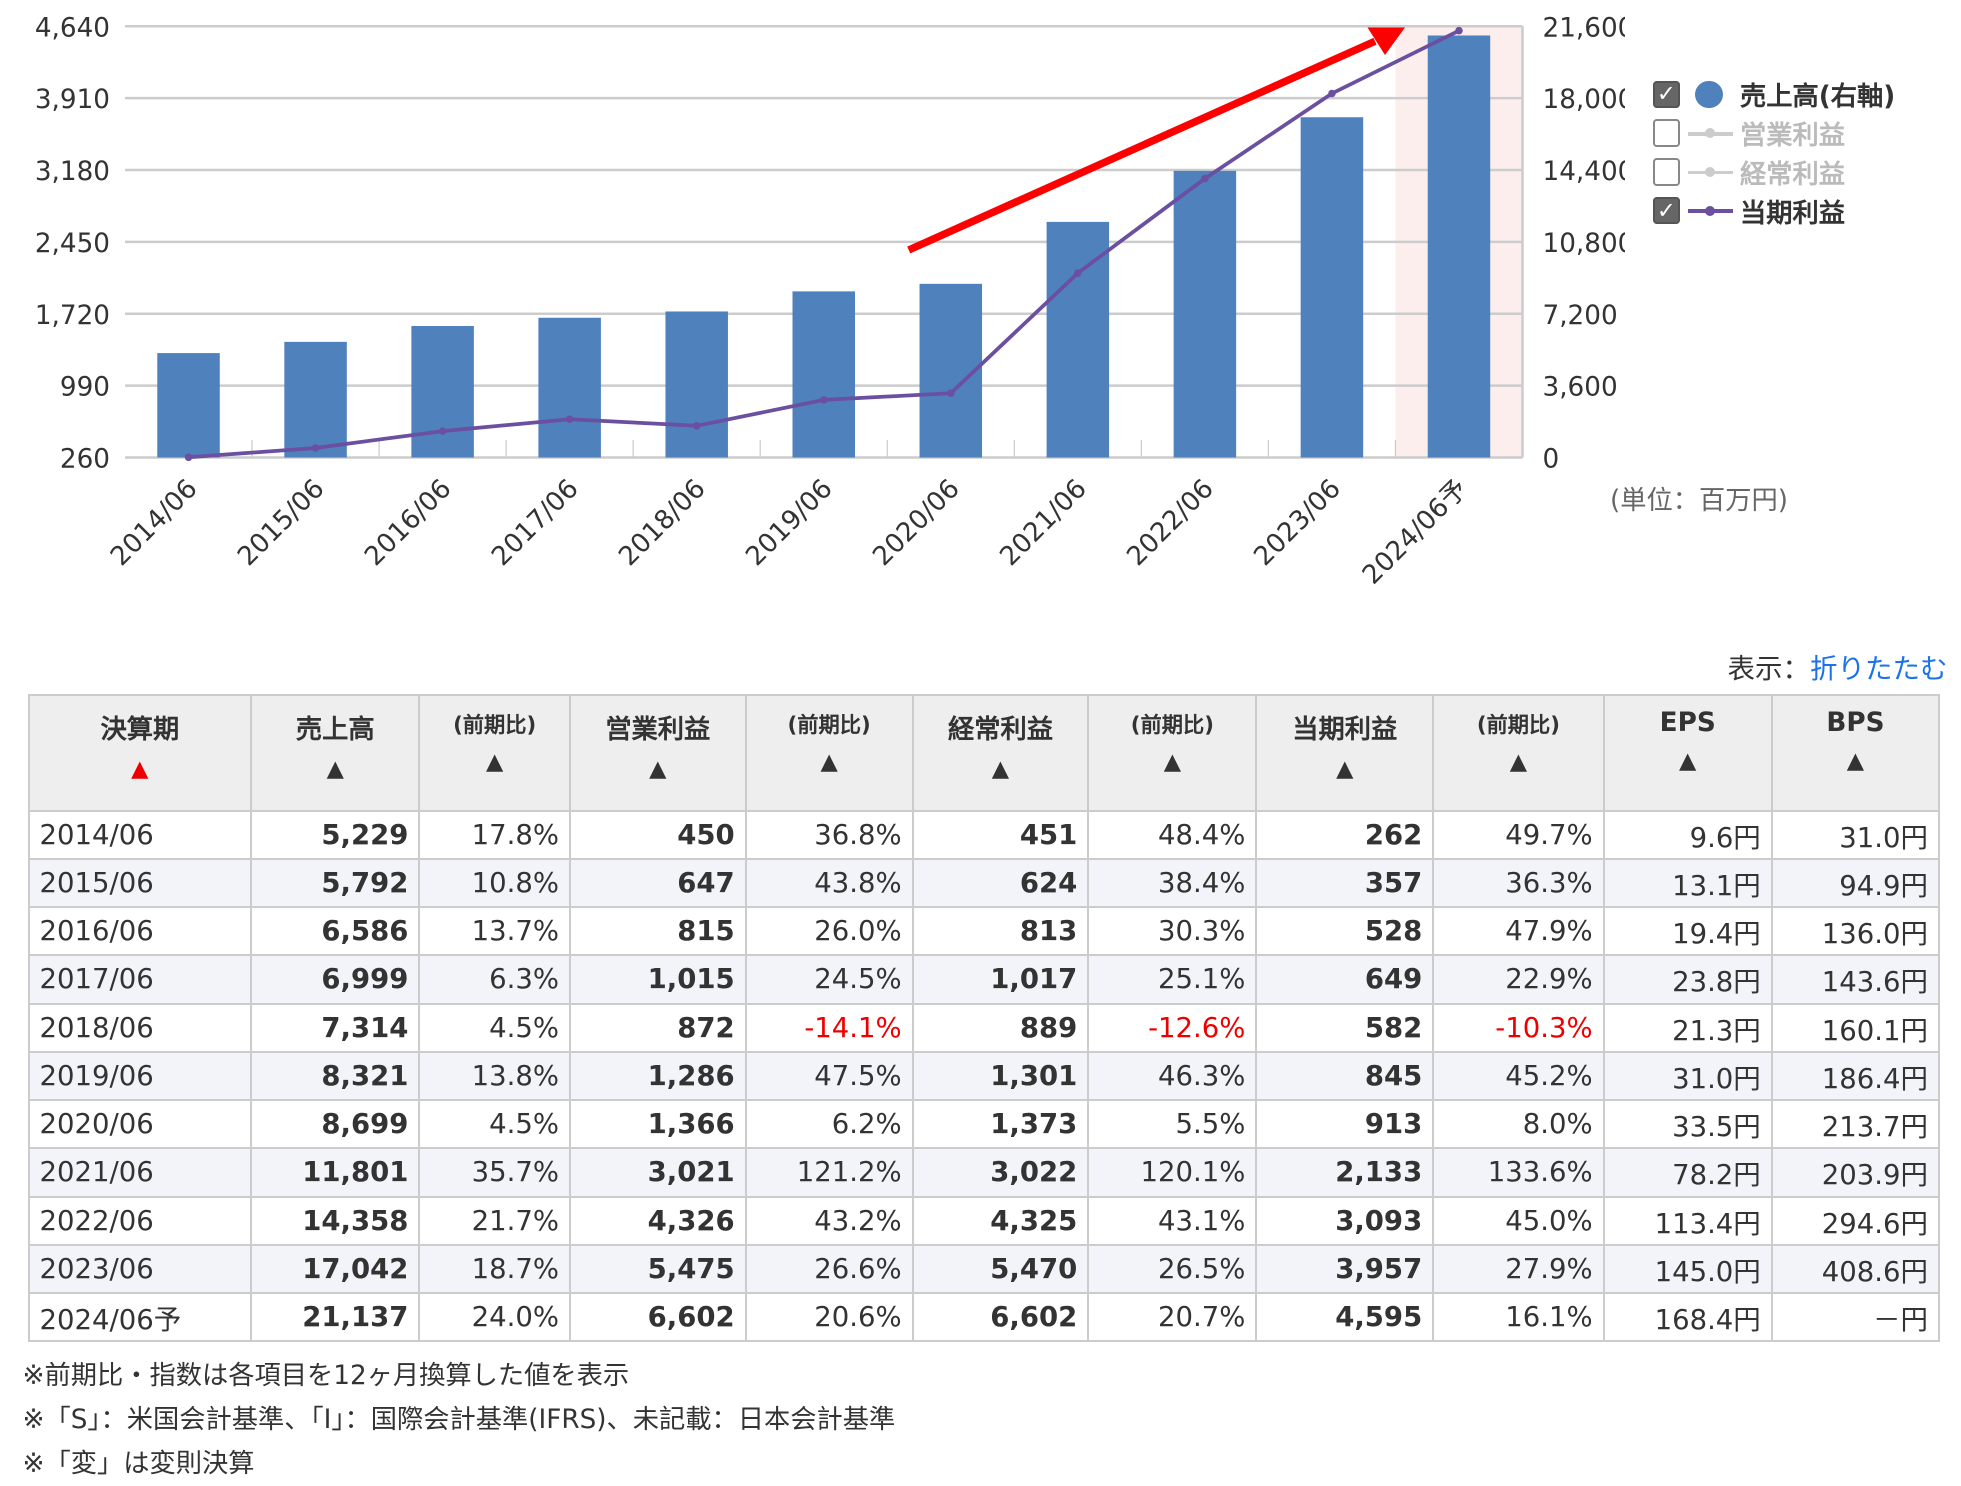  What do you see at coordinates (1879, 669) in the screenshot?
I see `collapse-link: 折りたたむ` at bounding box center [1879, 669].